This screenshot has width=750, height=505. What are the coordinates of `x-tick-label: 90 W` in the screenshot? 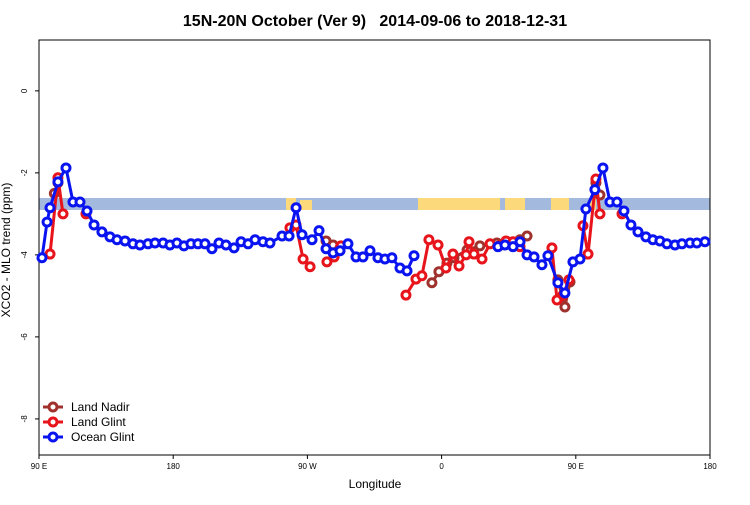 It's located at (307, 466).